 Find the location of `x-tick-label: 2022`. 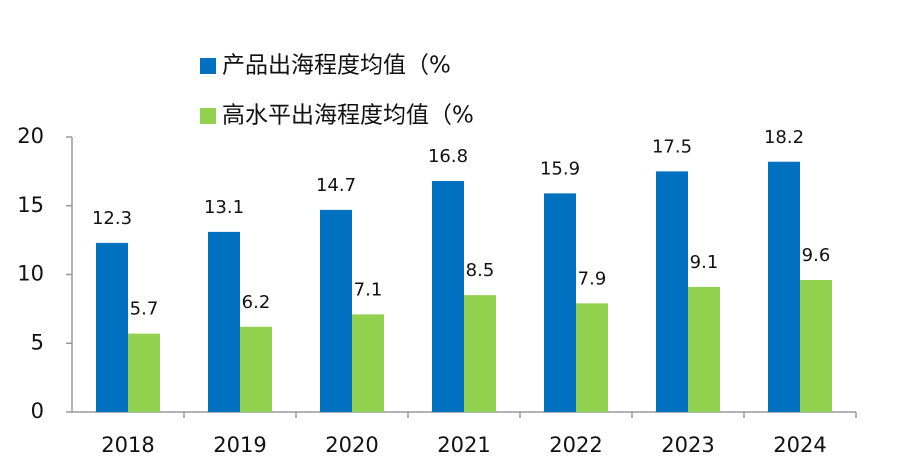

x-tick-label: 2022 is located at coordinates (575, 445).